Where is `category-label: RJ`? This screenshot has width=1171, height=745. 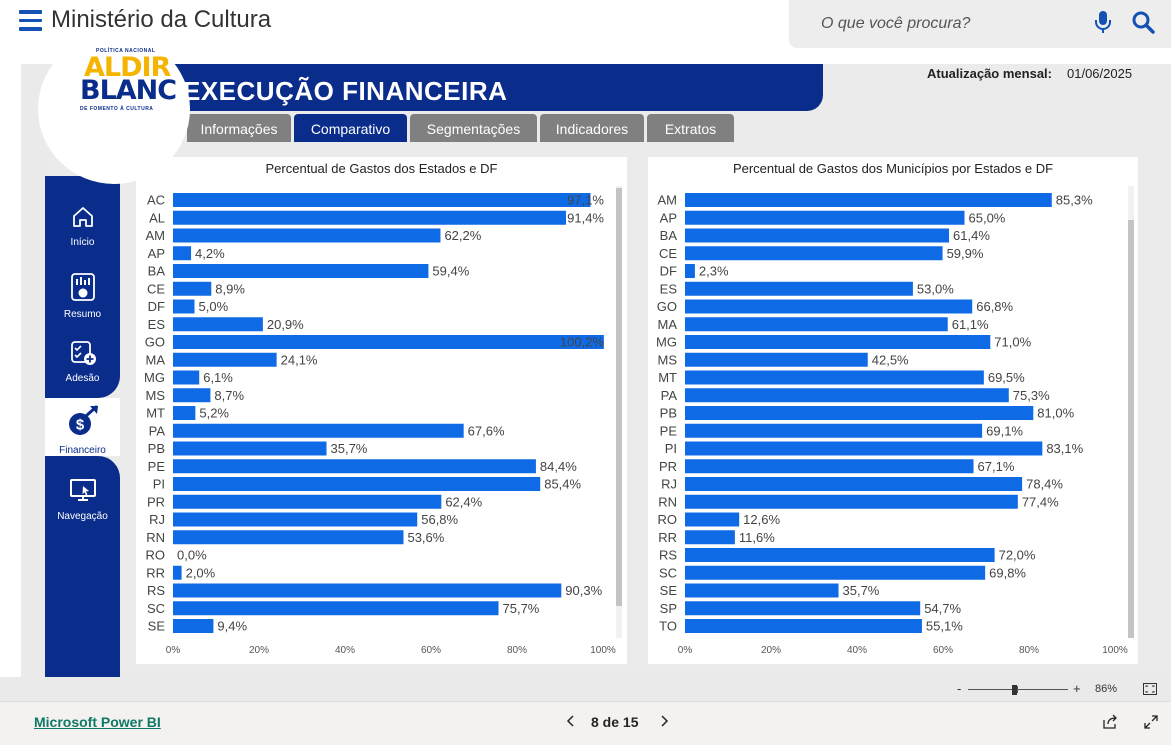
category-label: RJ is located at coordinates (157, 519).